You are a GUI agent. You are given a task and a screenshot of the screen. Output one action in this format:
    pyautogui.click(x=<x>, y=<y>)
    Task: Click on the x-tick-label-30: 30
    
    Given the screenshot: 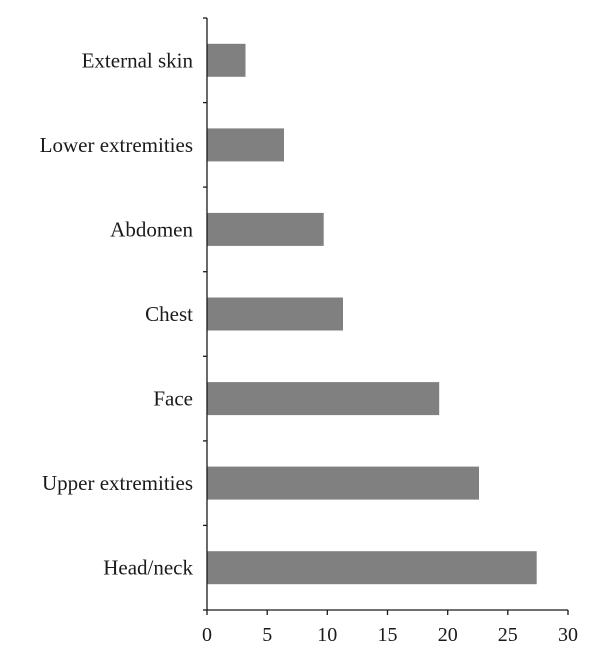 What is the action you would take?
    pyautogui.click(x=568, y=635)
    